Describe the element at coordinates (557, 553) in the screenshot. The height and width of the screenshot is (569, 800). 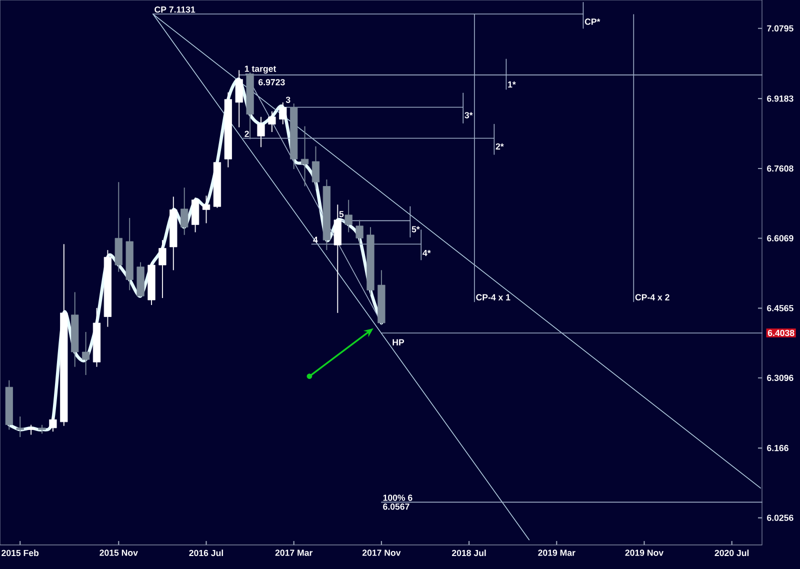
I see `x-tick-label: 2019 Mar` at that location.